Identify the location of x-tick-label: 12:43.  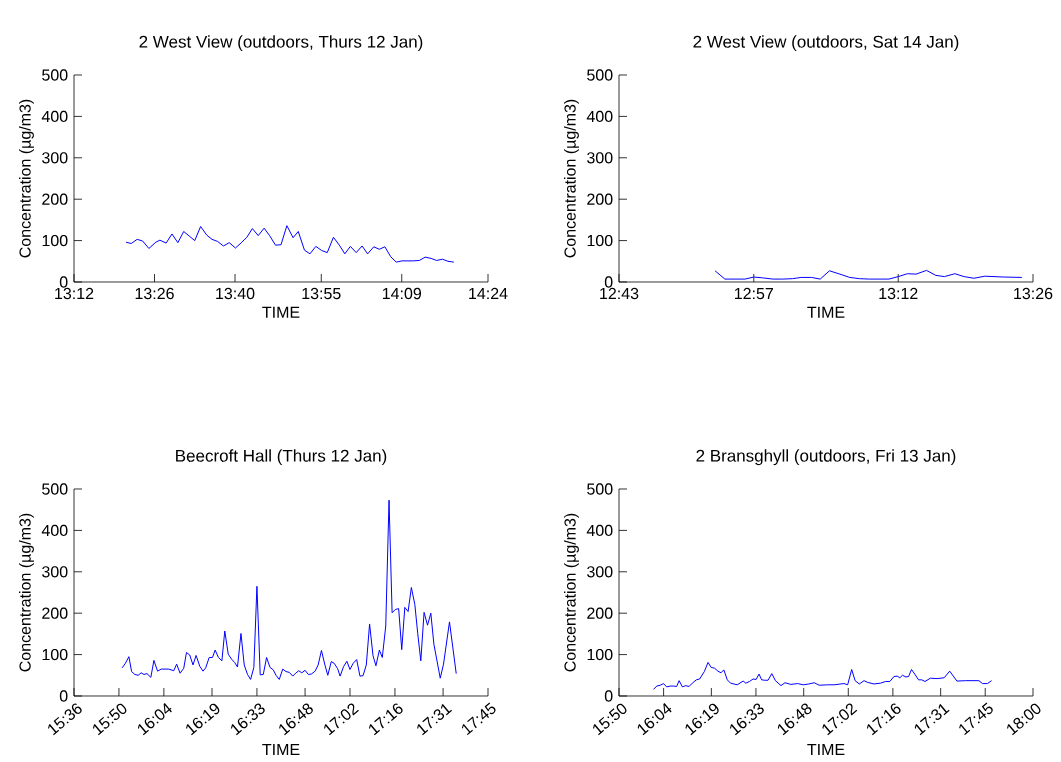
(619, 293).